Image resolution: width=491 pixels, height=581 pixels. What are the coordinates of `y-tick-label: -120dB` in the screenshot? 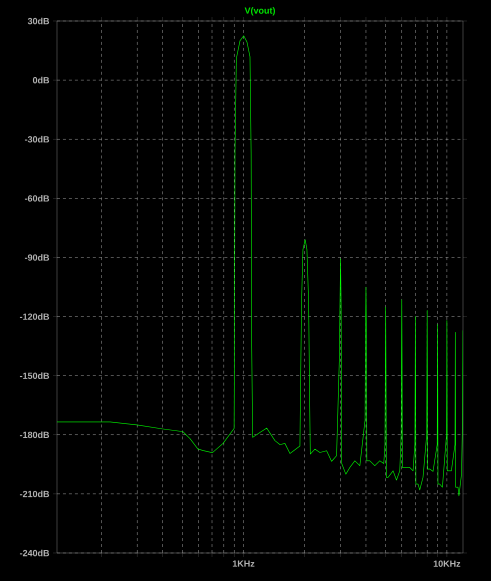 It's located at (35, 316).